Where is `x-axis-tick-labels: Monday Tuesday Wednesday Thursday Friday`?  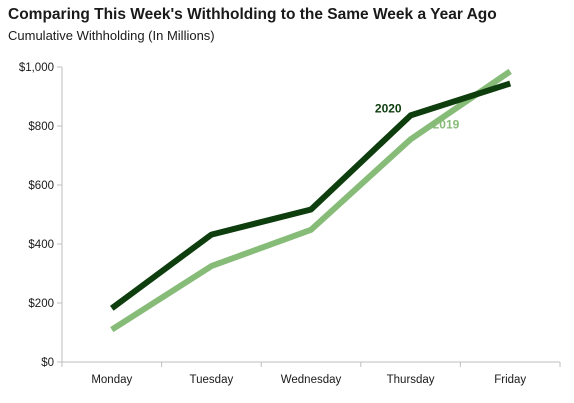 x-axis-tick-labels: Monday Tuesday Wednesday Thursday Friday is located at coordinates (308, 380).